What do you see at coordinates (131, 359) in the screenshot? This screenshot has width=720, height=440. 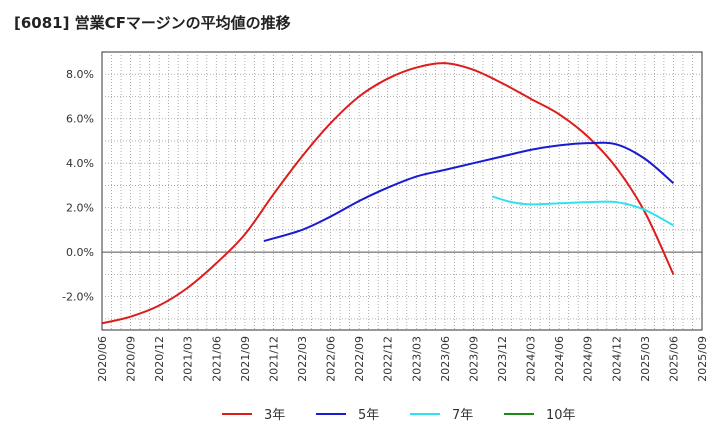 I see `x-tick-label: 2020/09` at bounding box center [131, 359].